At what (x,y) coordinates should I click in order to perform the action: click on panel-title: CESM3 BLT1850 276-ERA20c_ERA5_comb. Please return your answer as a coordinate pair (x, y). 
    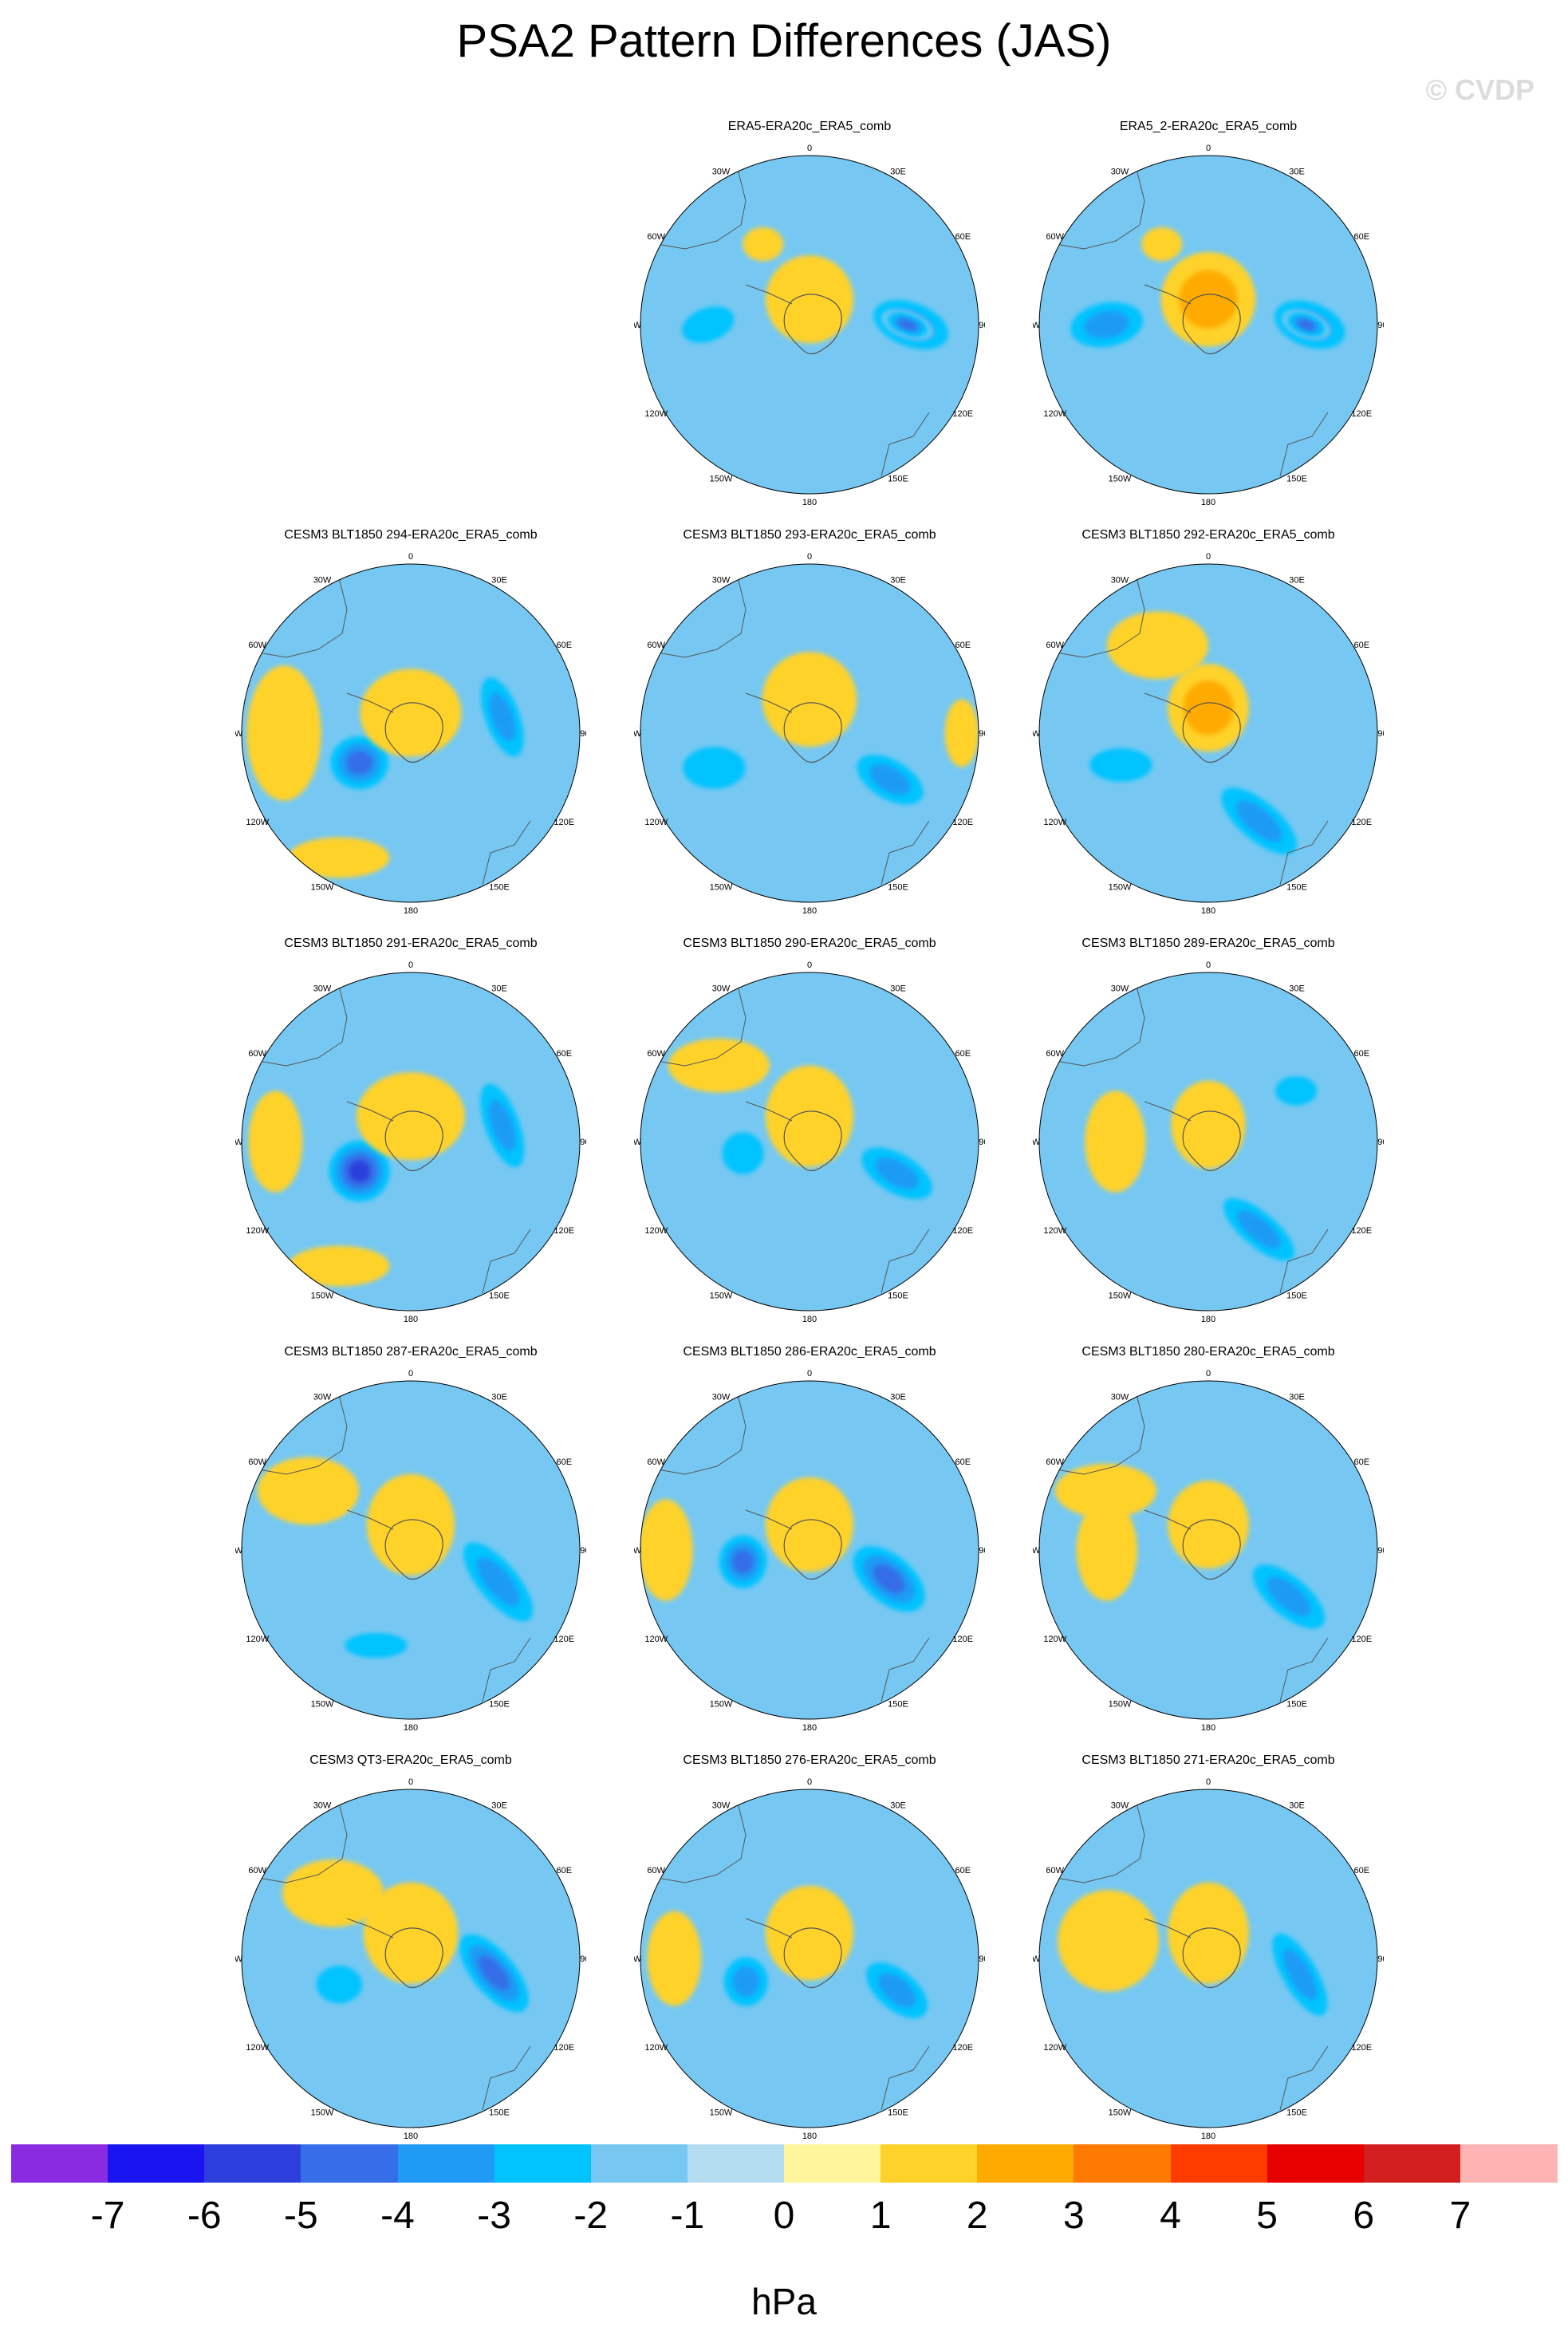
    Looking at the image, I should click on (809, 1760).